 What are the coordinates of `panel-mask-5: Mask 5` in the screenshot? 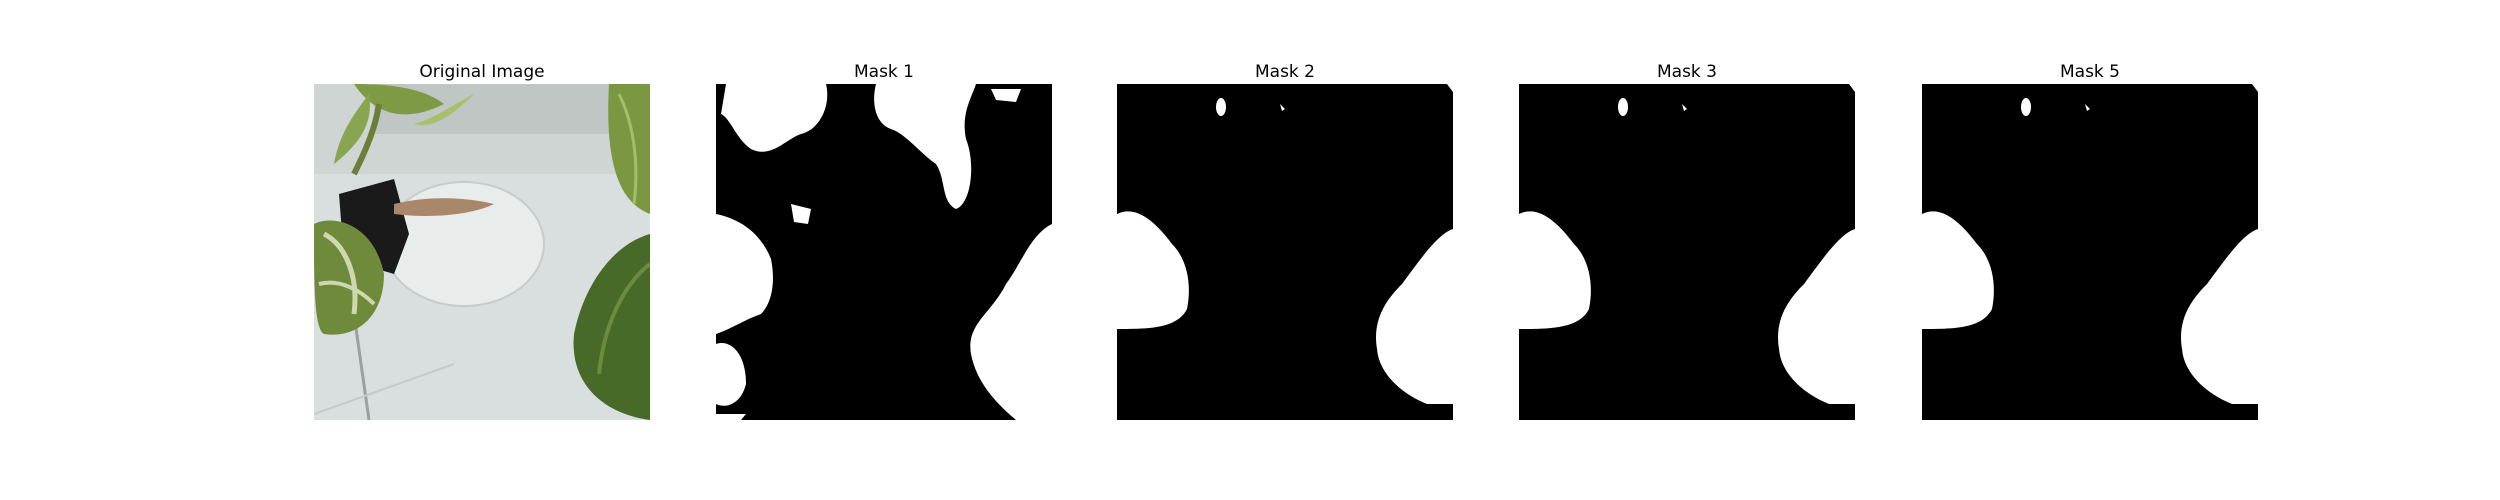 It's located at (2090, 240).